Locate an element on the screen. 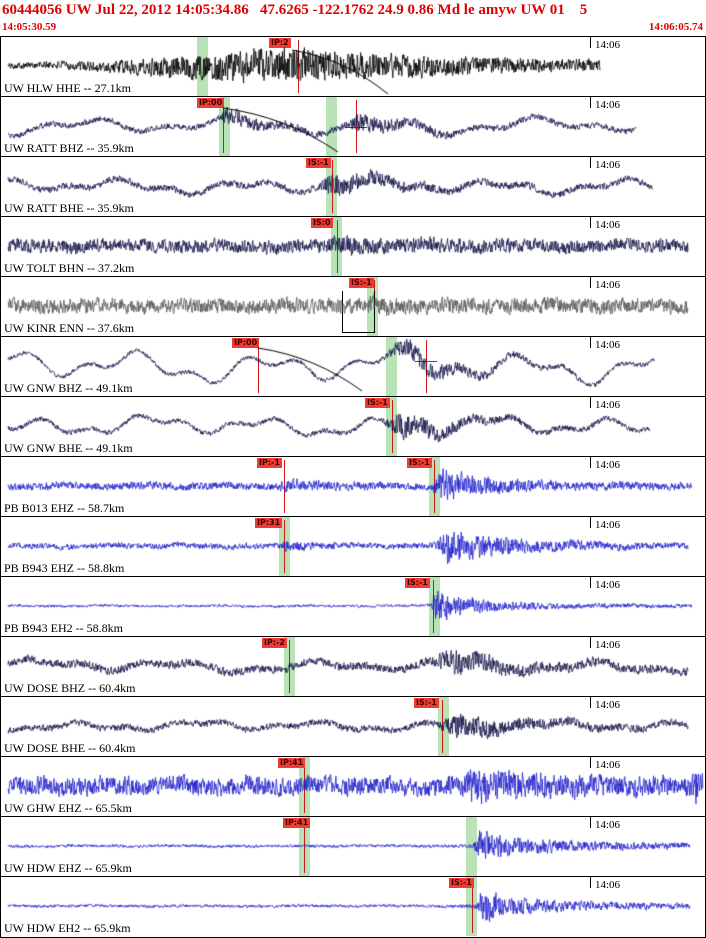 This screenshot has width=706, height=938. trace-panel-8: IP:-1 IS:-1 14:06 PB B013 EHZ -- 58.7km is located at coordinates (353, 486).